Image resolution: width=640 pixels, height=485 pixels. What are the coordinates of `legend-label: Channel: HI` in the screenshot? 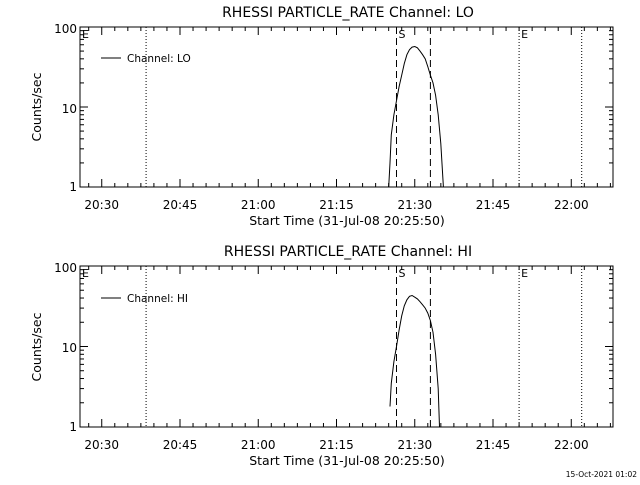 It's located at (157, 299).